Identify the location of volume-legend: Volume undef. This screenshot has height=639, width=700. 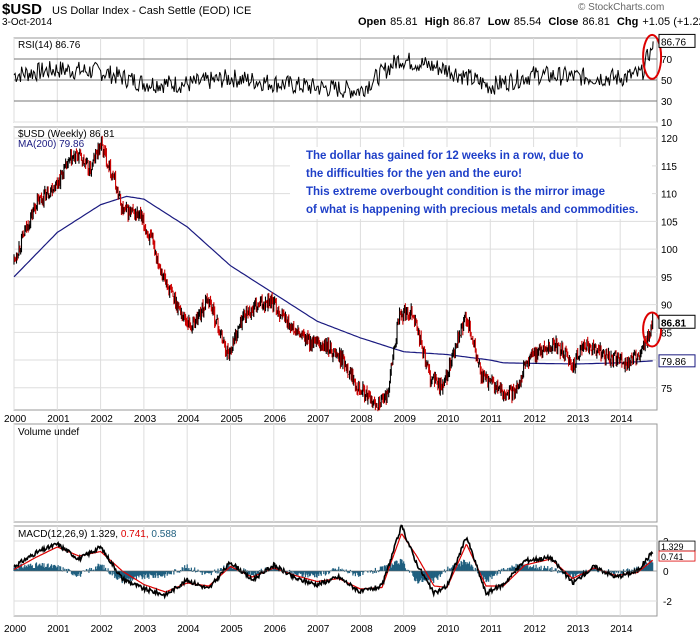
(48, 432).